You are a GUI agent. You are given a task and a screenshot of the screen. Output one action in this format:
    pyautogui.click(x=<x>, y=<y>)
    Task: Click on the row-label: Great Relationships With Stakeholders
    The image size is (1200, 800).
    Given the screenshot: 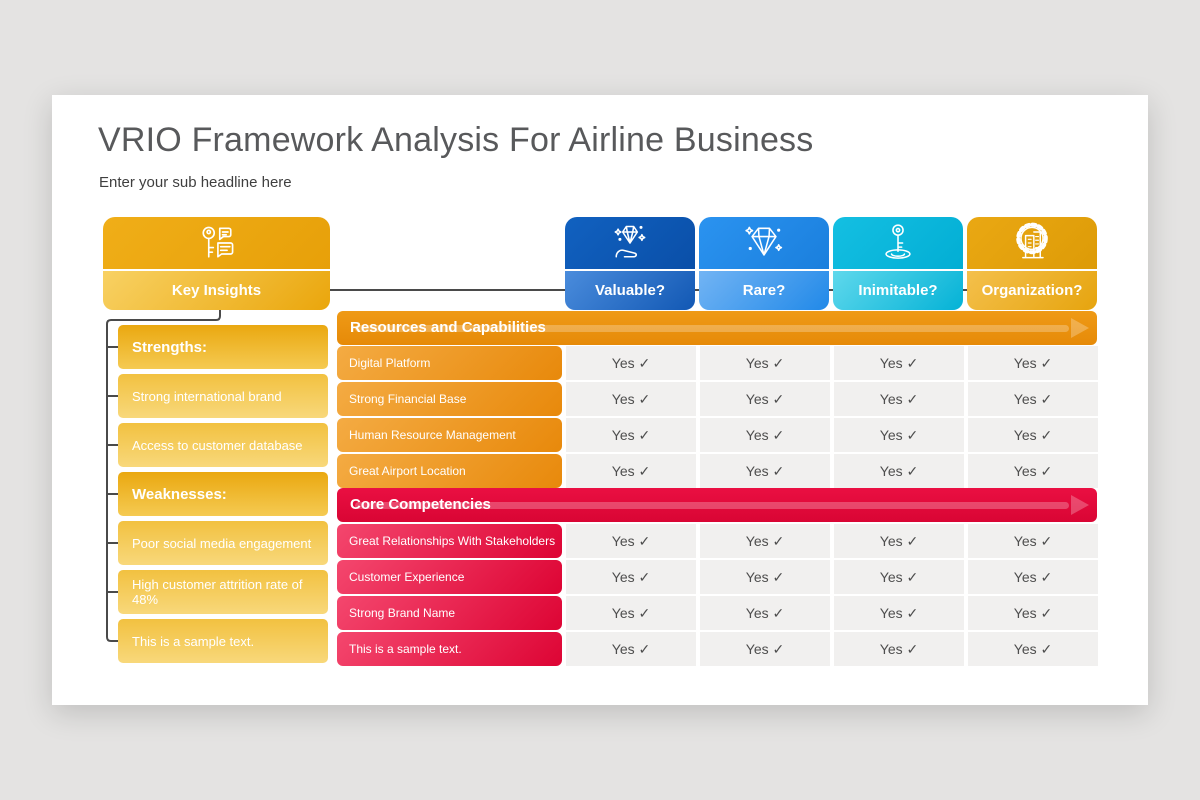 What is the action you would take?
    pyautogui.click(x=449, y=541)
    